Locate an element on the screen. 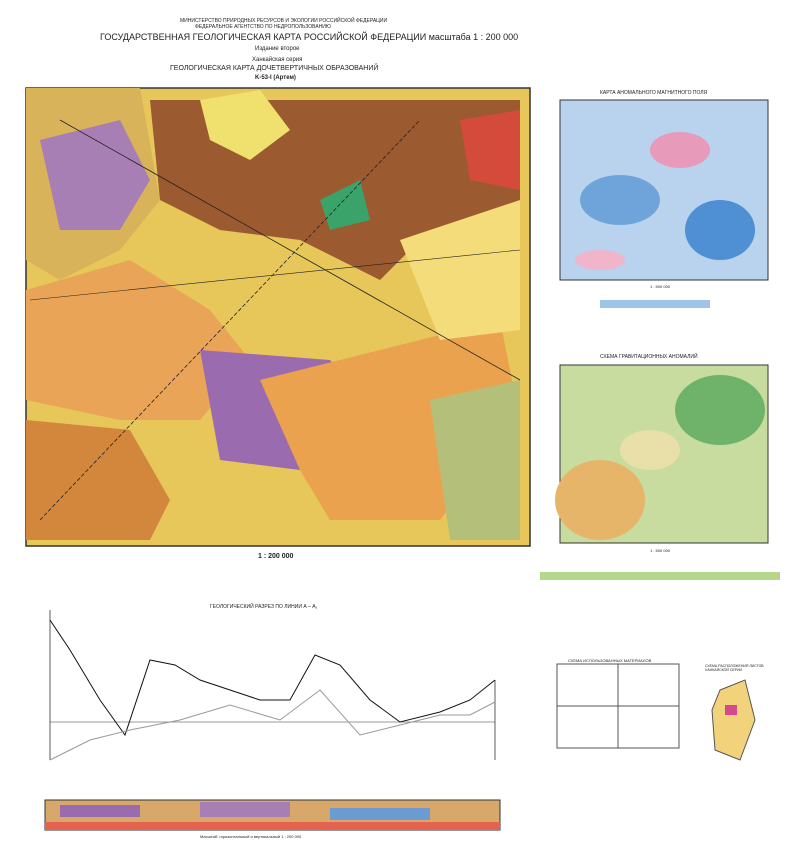 The image size is (800, 860). inset-title: СХЕМА ГРАВИТАЦИОННЫХ АНОМАЛИЙ is located at coordinates (649, 357).